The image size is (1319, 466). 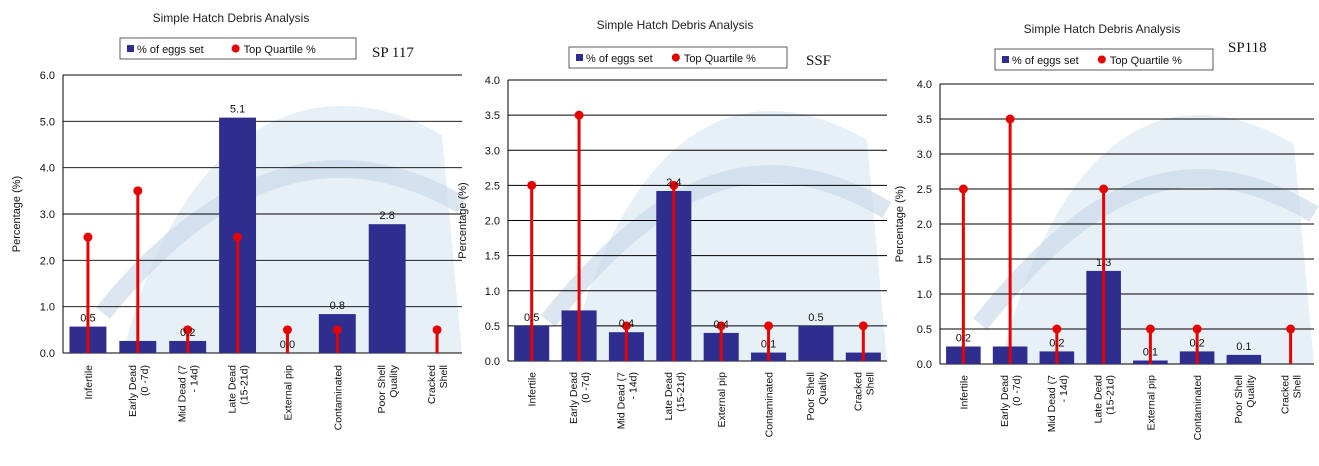 I want to click on data-label: 2.4, so click(x=673, y=183).